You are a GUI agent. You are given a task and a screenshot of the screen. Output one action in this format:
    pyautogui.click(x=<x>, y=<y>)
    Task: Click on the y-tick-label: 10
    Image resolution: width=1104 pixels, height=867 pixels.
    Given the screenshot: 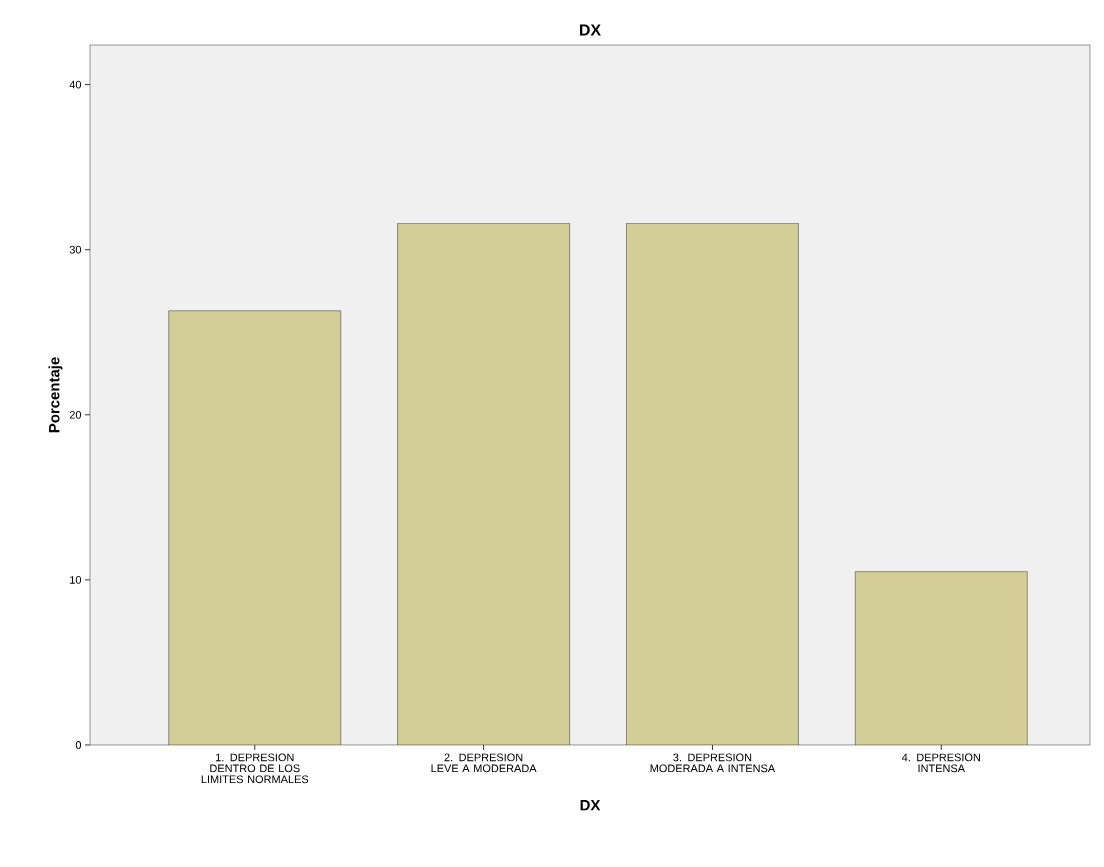 What is the action you would take?
    pyautogui.click(x=76, y=580)
    